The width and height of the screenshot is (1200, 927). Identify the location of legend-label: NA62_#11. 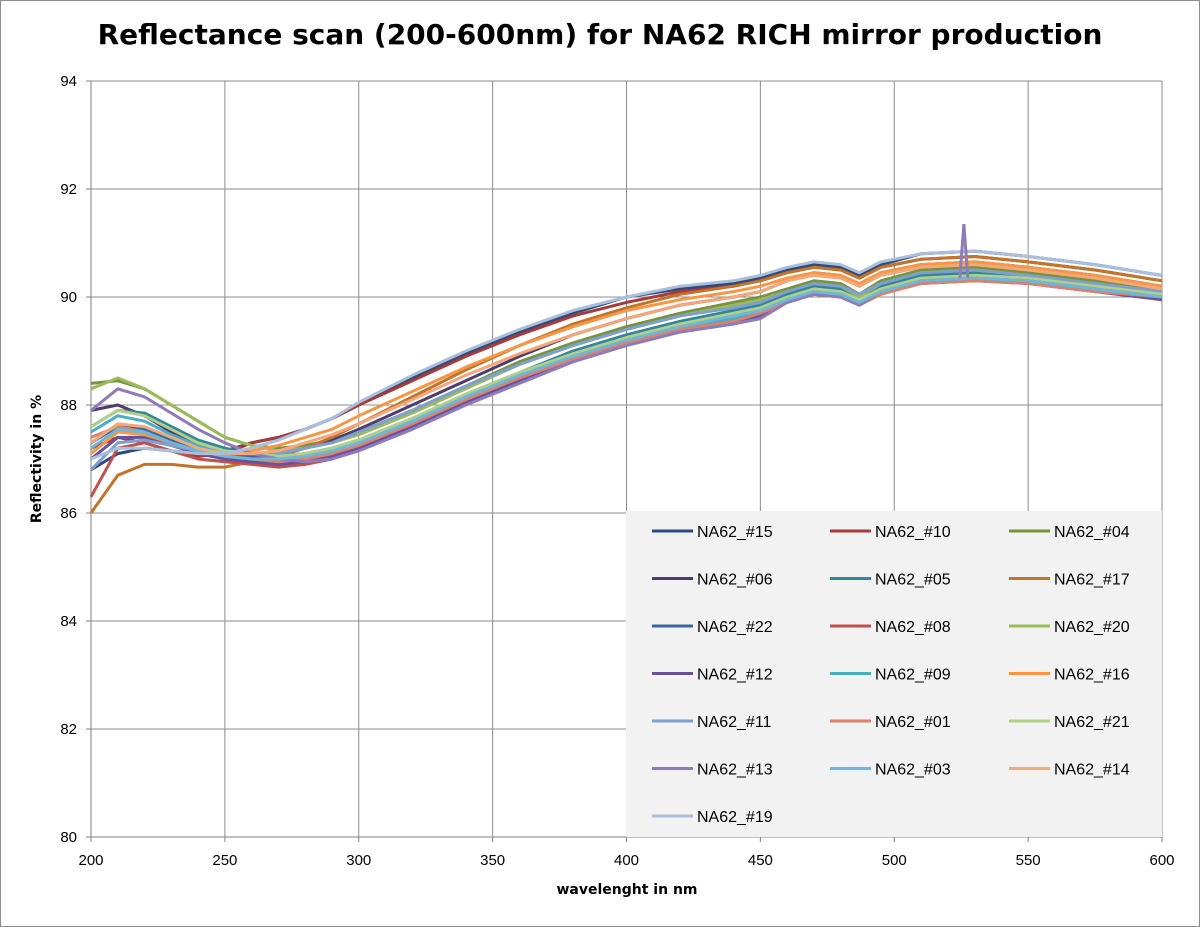
(734, 722).